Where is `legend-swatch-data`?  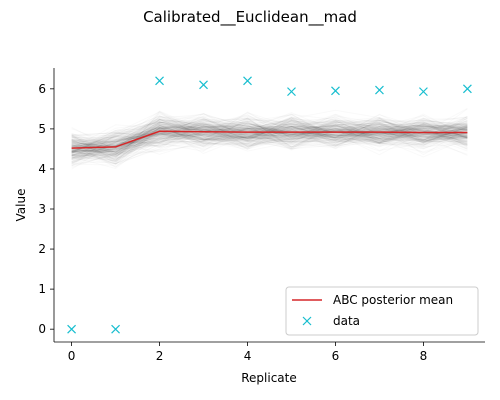 legend-swatch-data is located at coordinates (307, 321).